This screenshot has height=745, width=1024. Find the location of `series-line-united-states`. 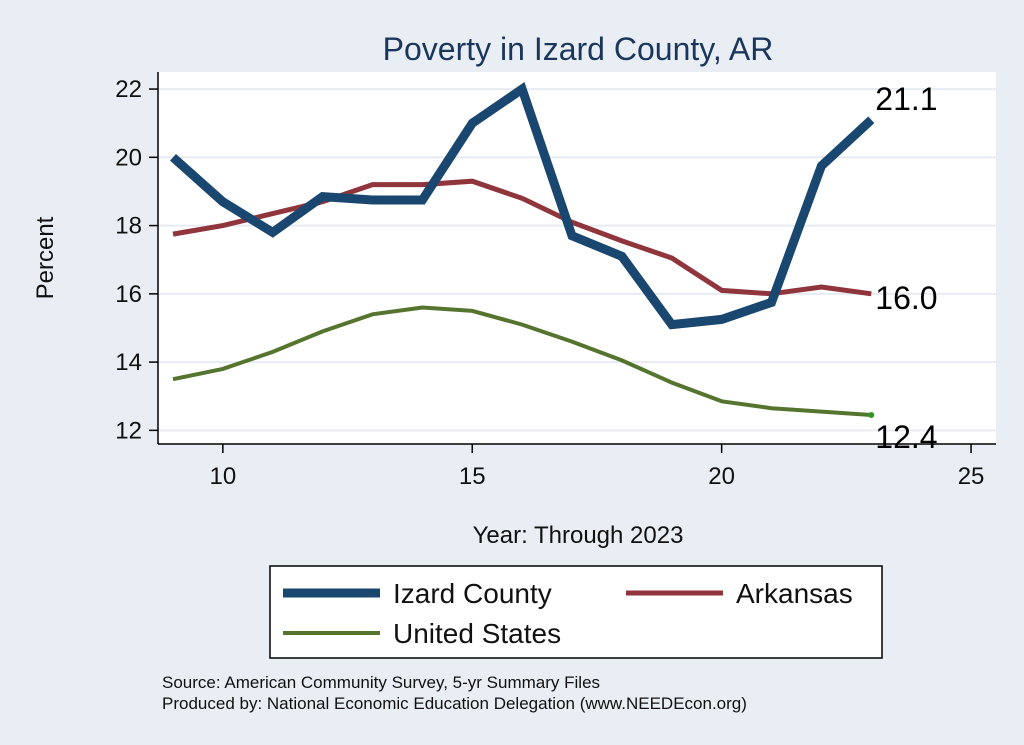

series-line-united-states is located at coordinates (522, 361).